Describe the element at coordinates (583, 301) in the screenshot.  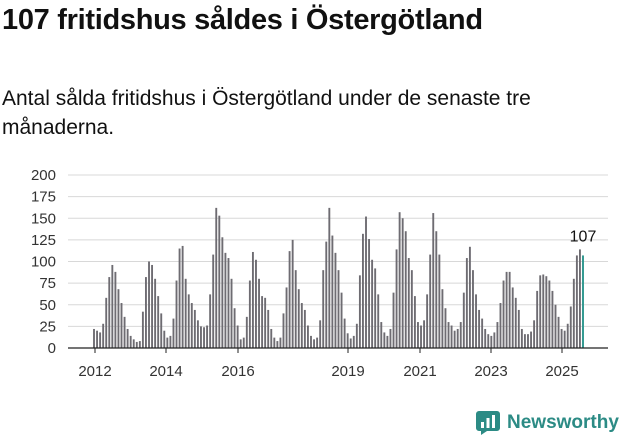
I see `bar-highlight` at that location.